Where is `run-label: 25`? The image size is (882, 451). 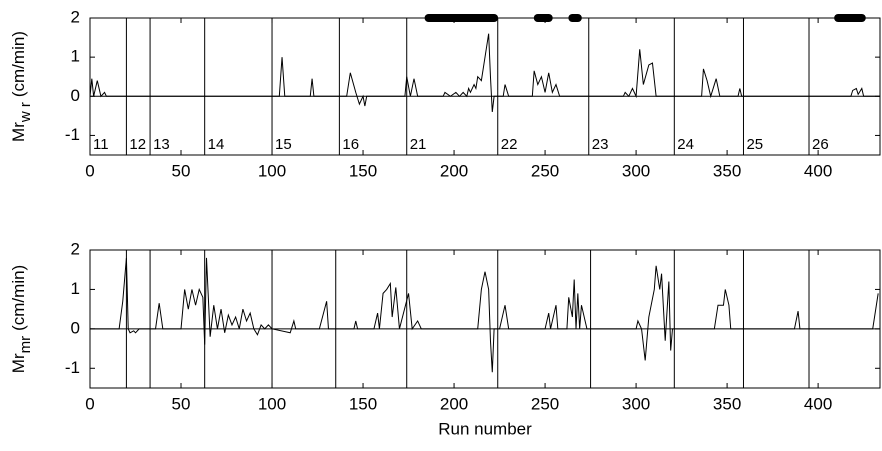
run-label: 25 is located at coordinates (754, 144).